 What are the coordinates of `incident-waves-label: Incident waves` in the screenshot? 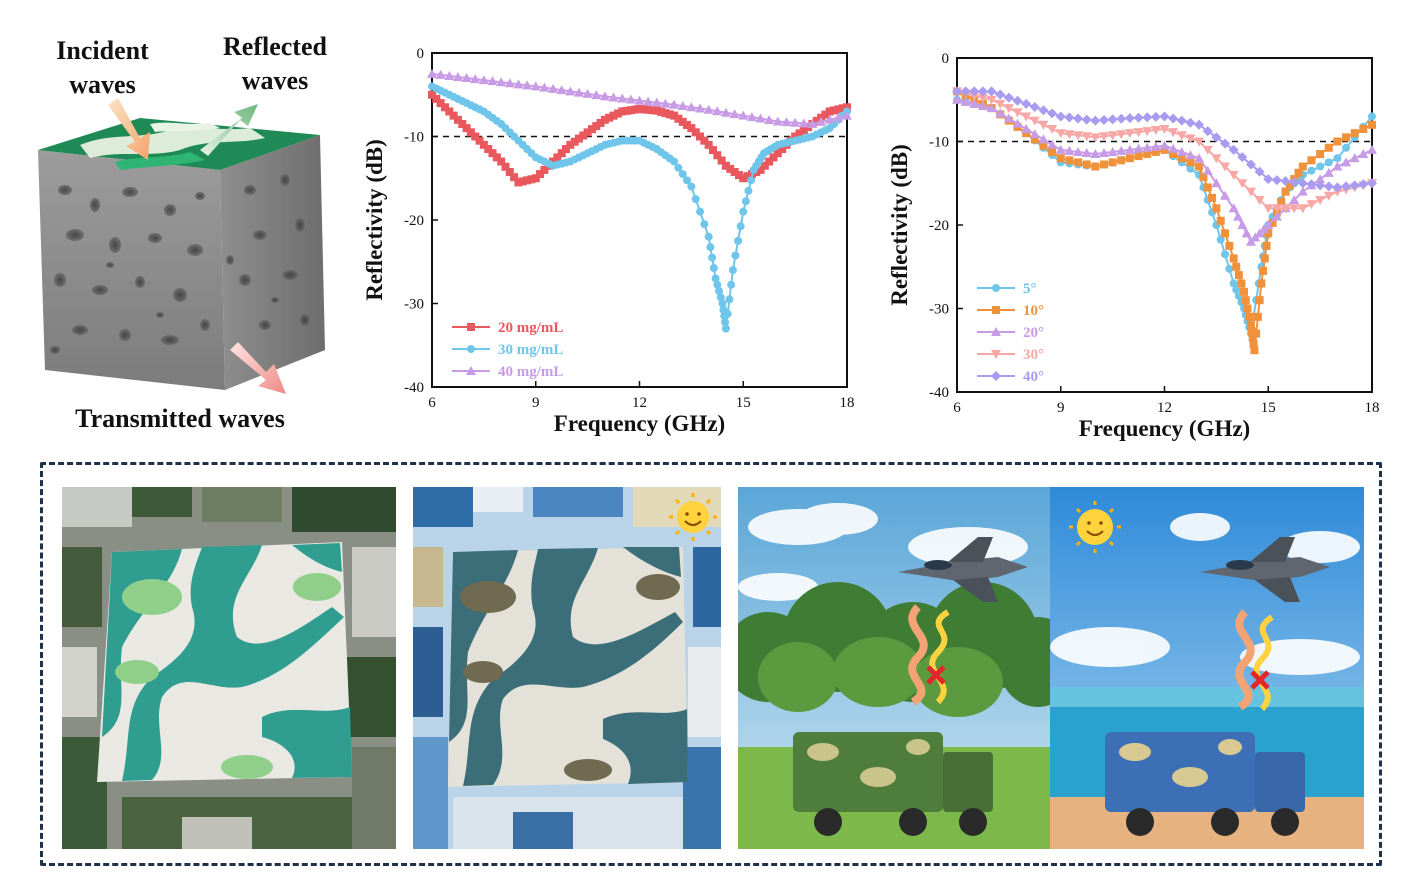 It's located at (102, 67).